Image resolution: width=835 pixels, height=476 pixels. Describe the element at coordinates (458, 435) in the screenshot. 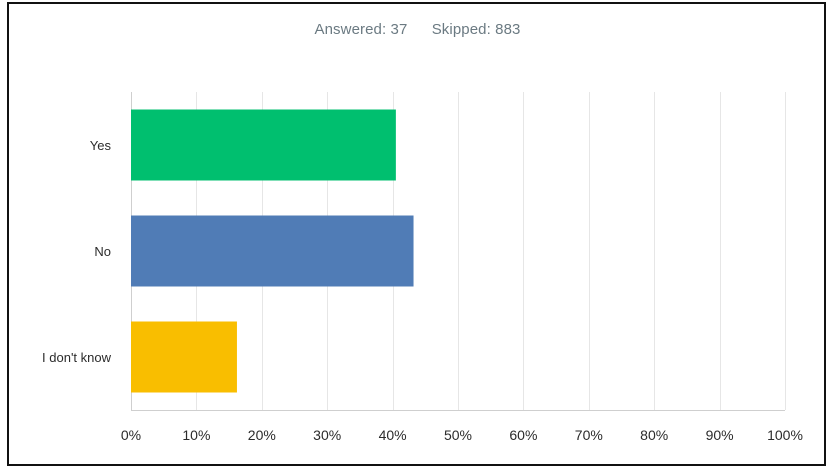

I see `x-tick-label: 50%` at that location.